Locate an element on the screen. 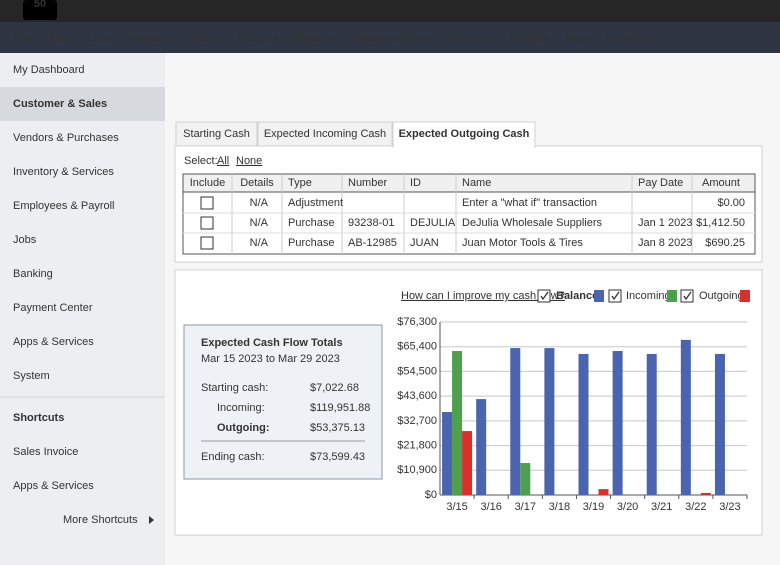 The width and height of the screenshot is (780, 565). x-tick-label: 3/19 is located at coordinates (593, 507).